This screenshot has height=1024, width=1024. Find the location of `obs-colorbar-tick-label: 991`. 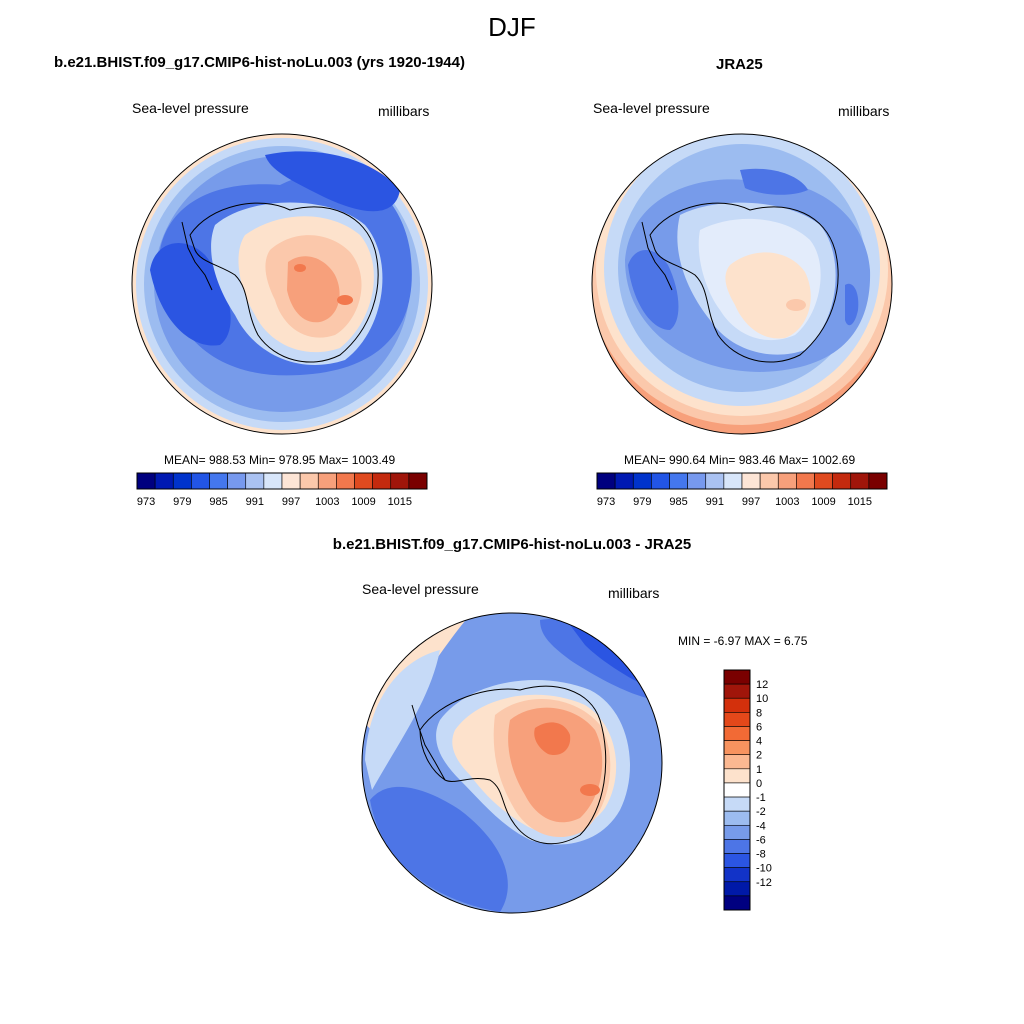

obs-colorbar-tick-label: 991 is located at coordinates (715, 502).